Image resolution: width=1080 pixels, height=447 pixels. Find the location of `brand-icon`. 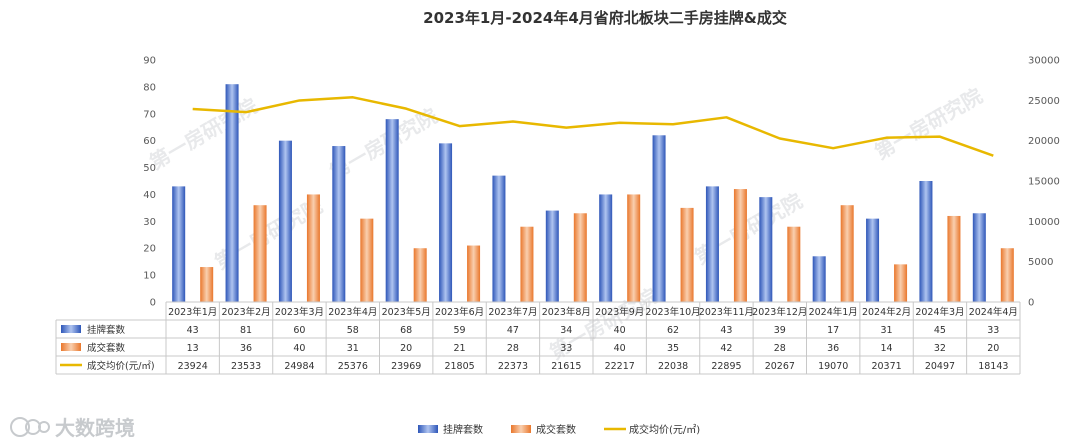

brand-icon is located at coordinates (30, 427).